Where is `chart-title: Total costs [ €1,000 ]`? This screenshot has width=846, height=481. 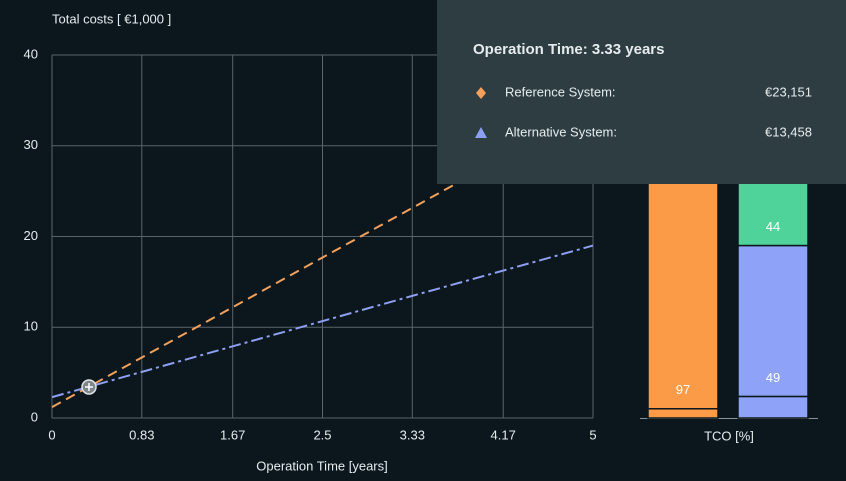 chart-title: Total costs [ €1,000 ] is located at coordinates (111, 18).